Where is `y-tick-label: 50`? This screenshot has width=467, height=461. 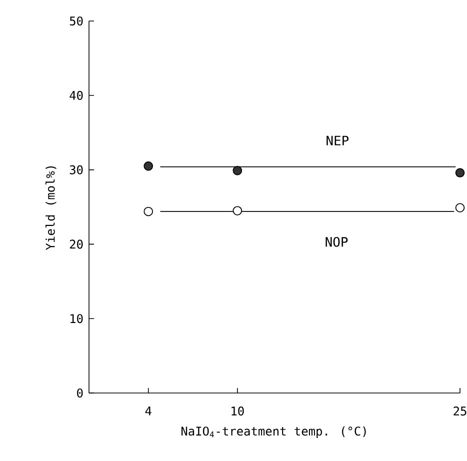
y-tick-label: 50 is located at coordinates (76, 21).